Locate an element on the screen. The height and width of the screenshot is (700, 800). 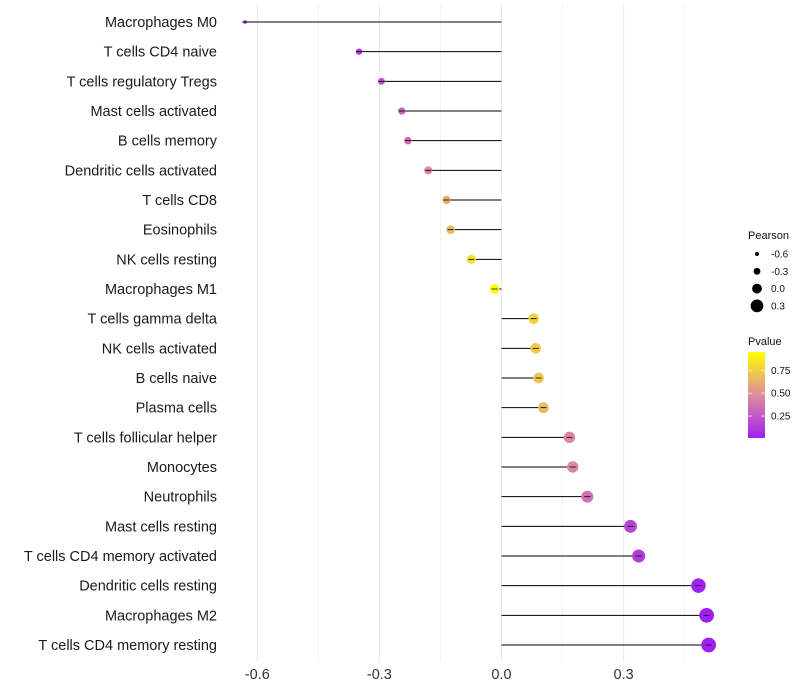
category-label: T cells regulatory Tregs is located at coordinates (142, 82).